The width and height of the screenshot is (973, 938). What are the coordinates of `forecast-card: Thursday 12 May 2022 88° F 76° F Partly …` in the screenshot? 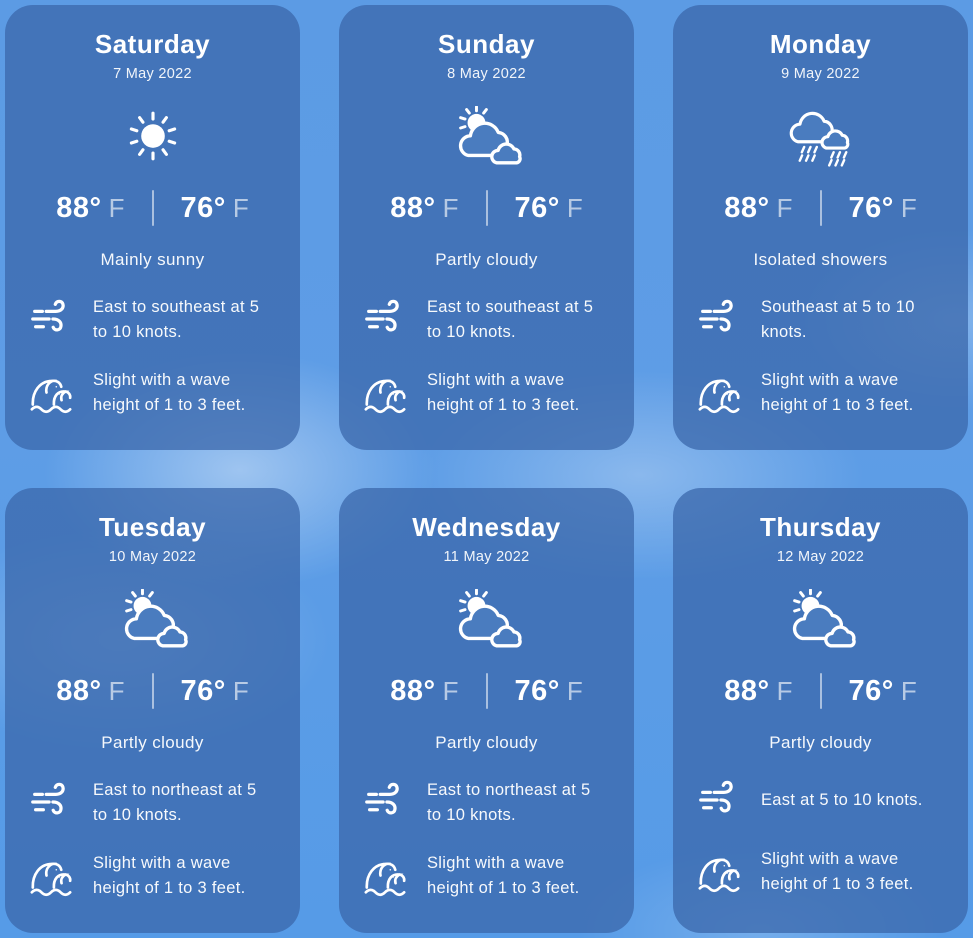 It's located at (820, 710).